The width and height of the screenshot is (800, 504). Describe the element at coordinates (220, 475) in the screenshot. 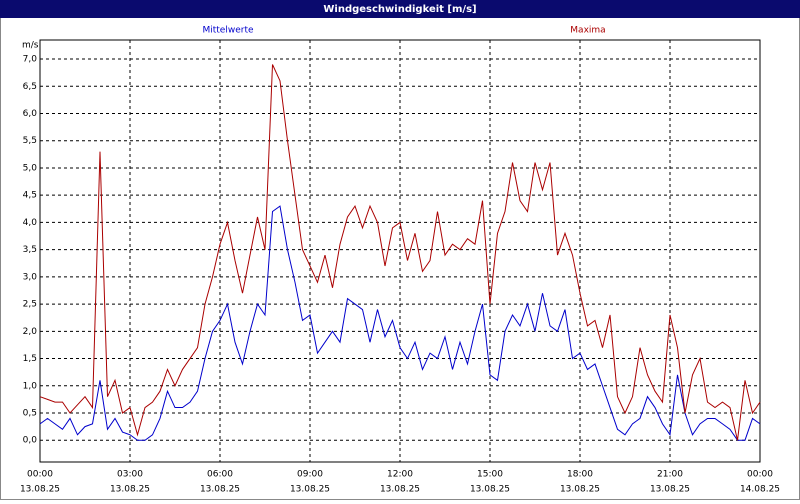

I see `x-tick-label: 06:00` at that location.